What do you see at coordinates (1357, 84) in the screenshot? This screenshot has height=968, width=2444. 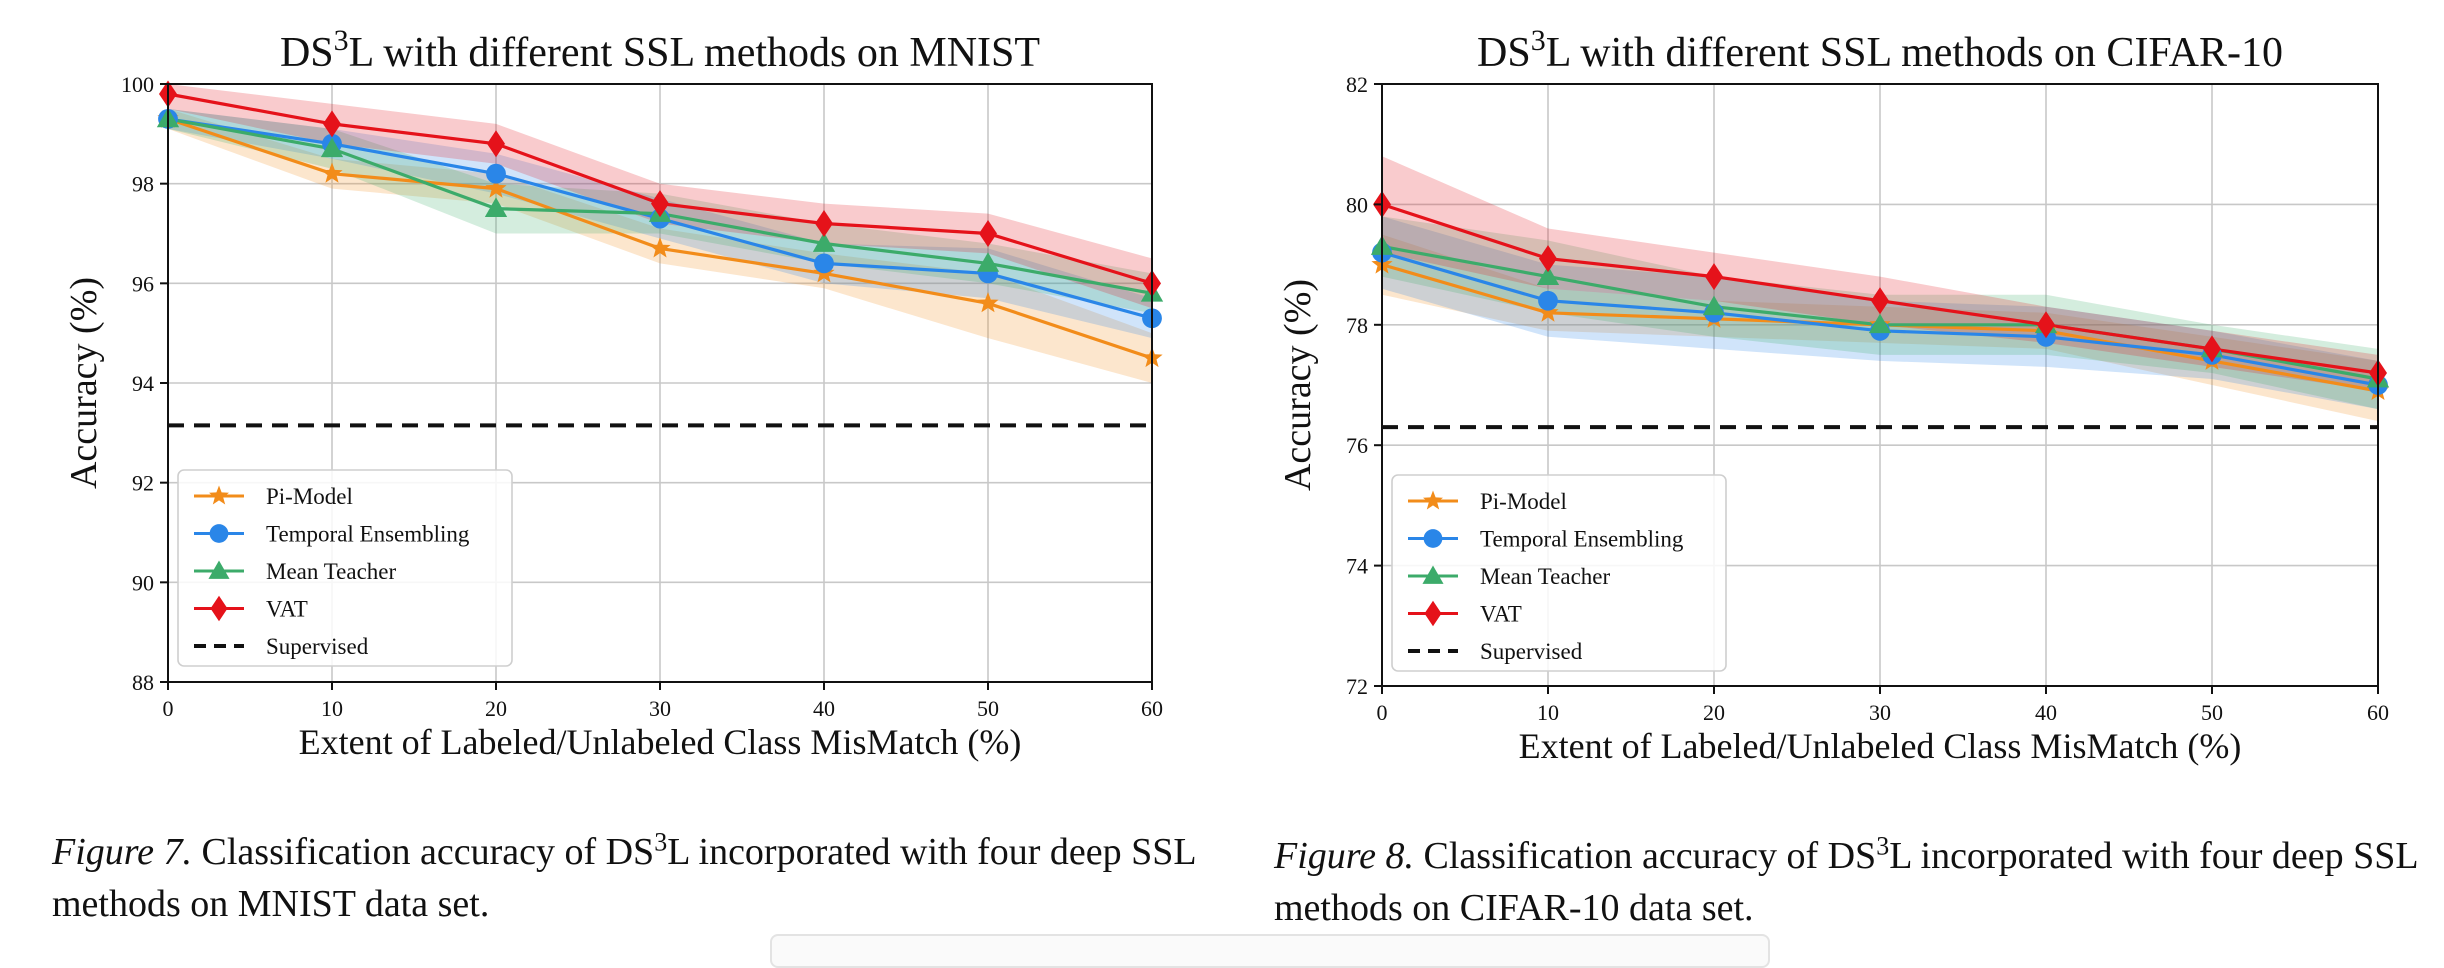 I see `y-tick-label: 82` at bounding box center [1357, 84].